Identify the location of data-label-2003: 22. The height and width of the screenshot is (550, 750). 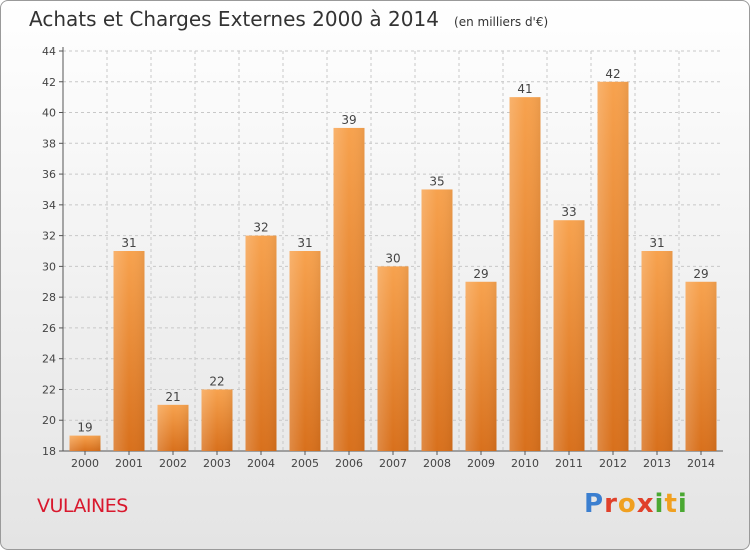
(216, 381).